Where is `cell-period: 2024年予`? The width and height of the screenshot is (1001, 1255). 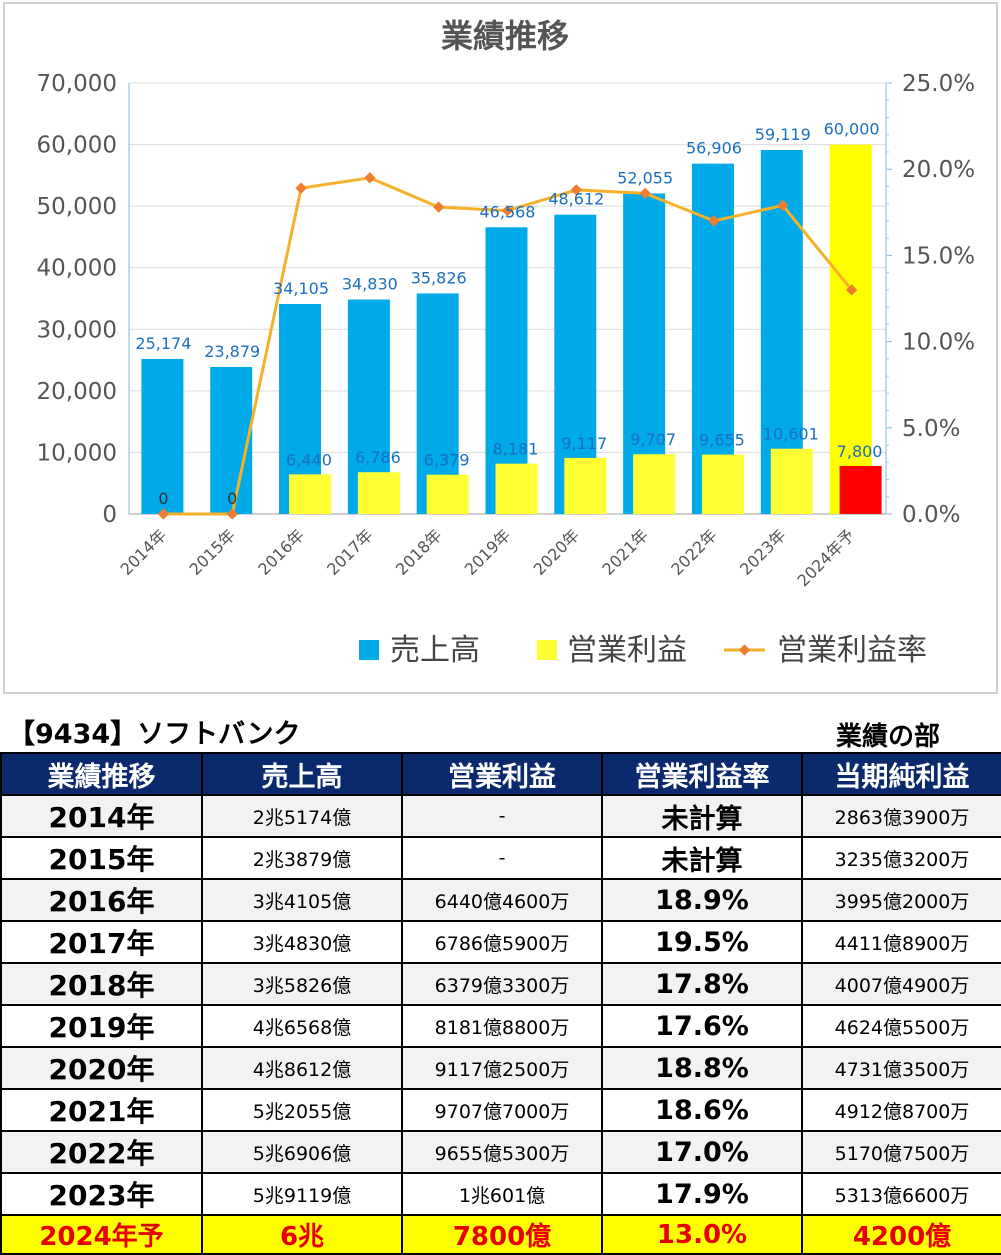 cell-period: 2024年予 is located at coordinates (101, 1234).